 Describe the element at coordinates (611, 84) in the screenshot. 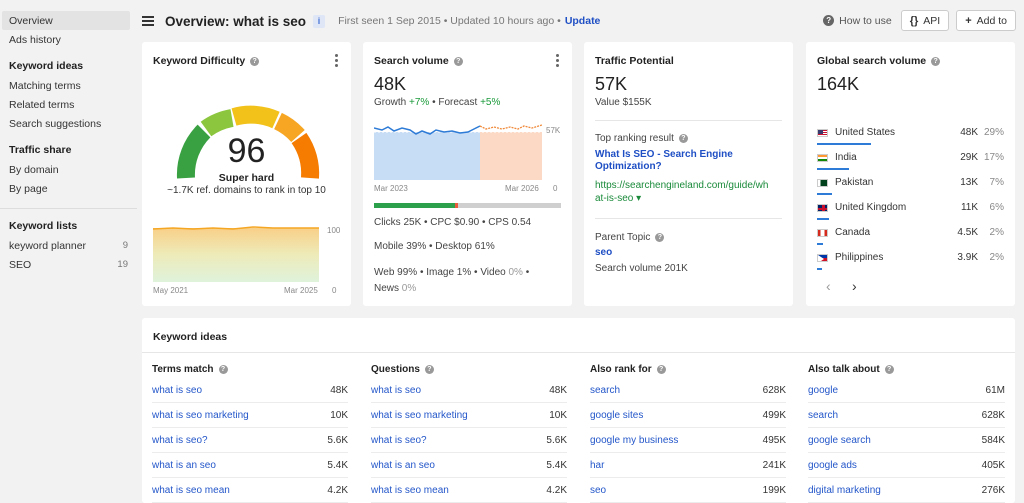

I see `tp-value: 57K` at that location.